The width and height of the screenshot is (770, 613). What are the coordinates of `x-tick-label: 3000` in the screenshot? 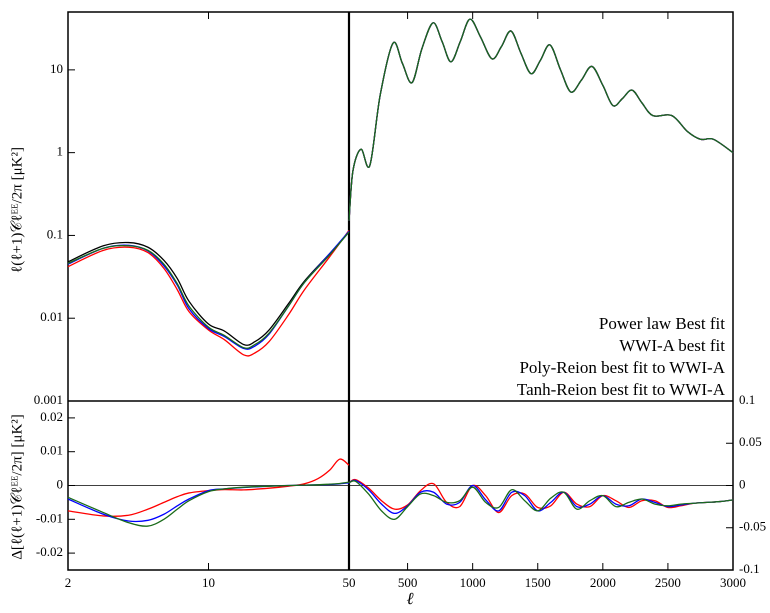 It's located at (733, 582).